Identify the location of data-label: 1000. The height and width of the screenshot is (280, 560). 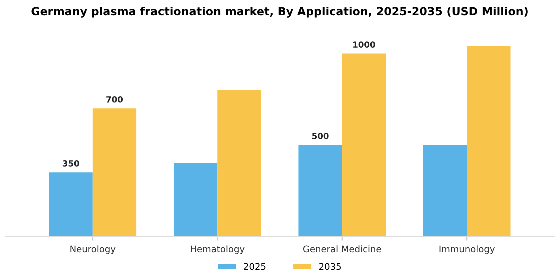
(365, 45).